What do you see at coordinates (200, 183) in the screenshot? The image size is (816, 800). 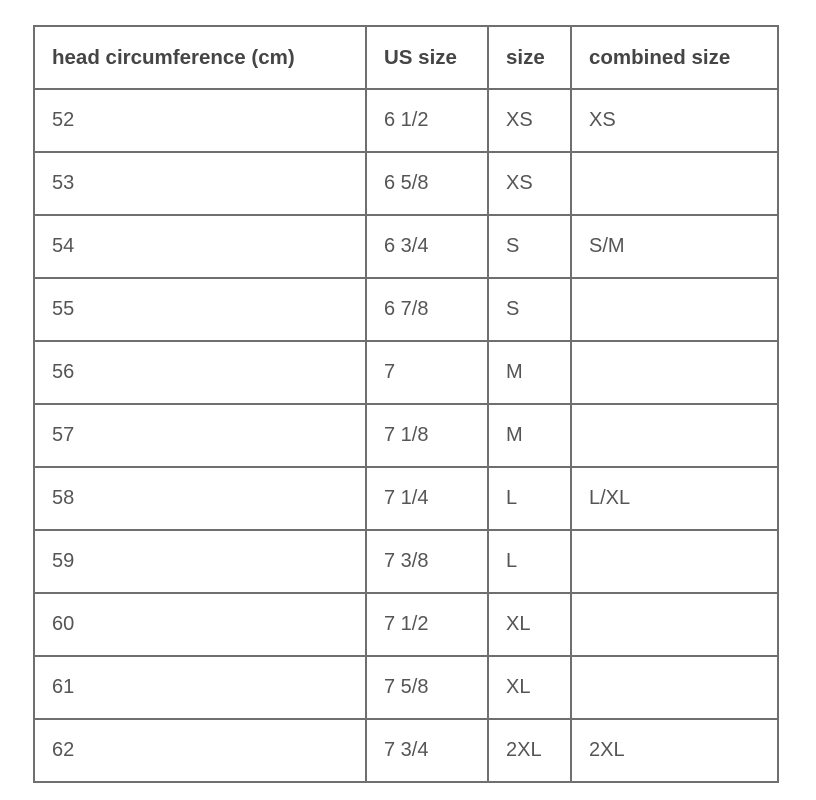 I see `table-cell: 53` at bounding box center [200, 183].